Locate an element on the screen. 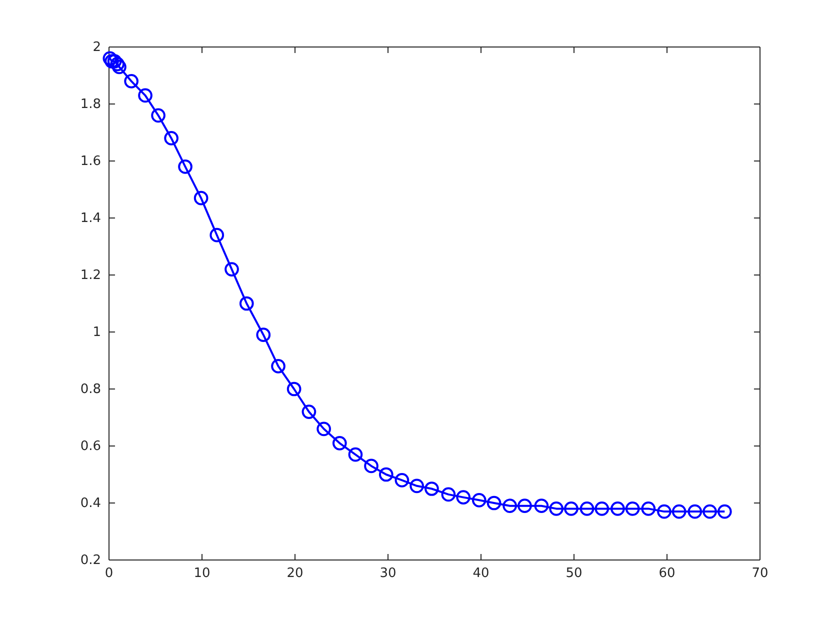 Image resolution: width=840 pixels, height=630 pixels. y-tick-label: 0.2 is located at coordinates (90, 560).